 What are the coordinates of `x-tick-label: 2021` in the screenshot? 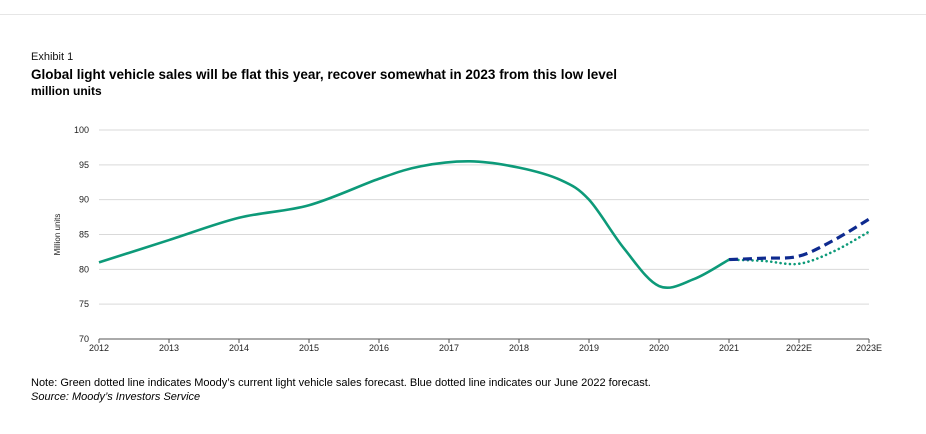 It's located at (729, 348).